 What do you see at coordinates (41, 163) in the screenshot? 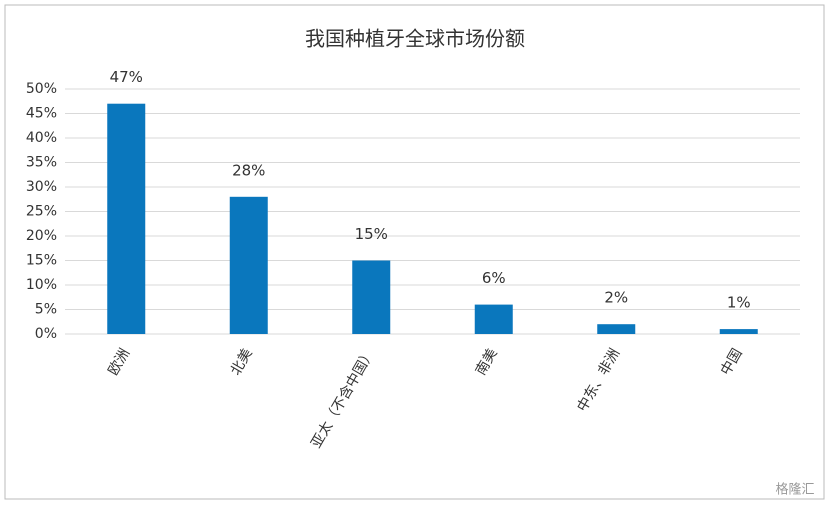
I see `y-tick-label: 35%` at bounding box center [41, 163].